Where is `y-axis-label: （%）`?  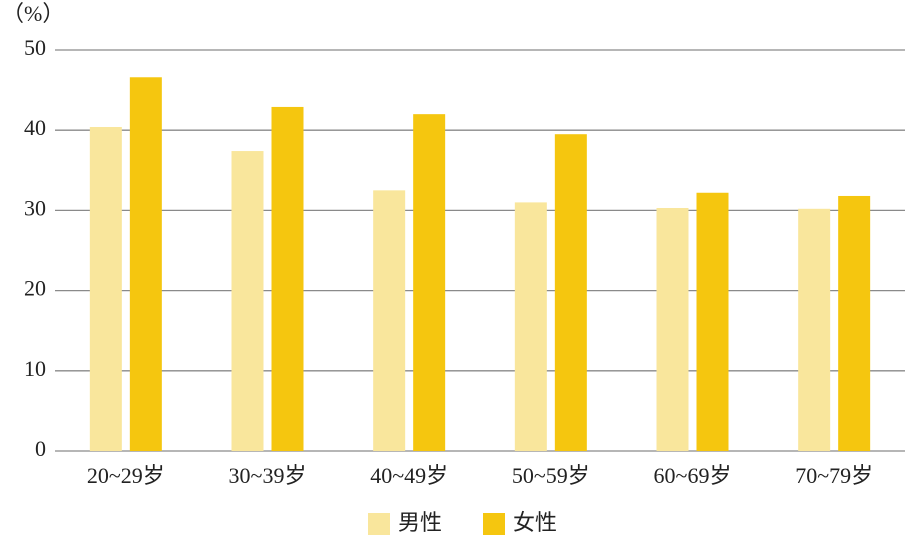 y-axis-label: （%） is located at coordinates (33, 13).